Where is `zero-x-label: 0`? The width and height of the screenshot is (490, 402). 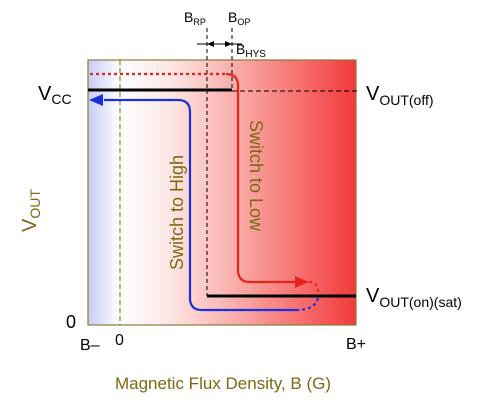
zero-x-label: 0 is located at coordinates (119, 340).